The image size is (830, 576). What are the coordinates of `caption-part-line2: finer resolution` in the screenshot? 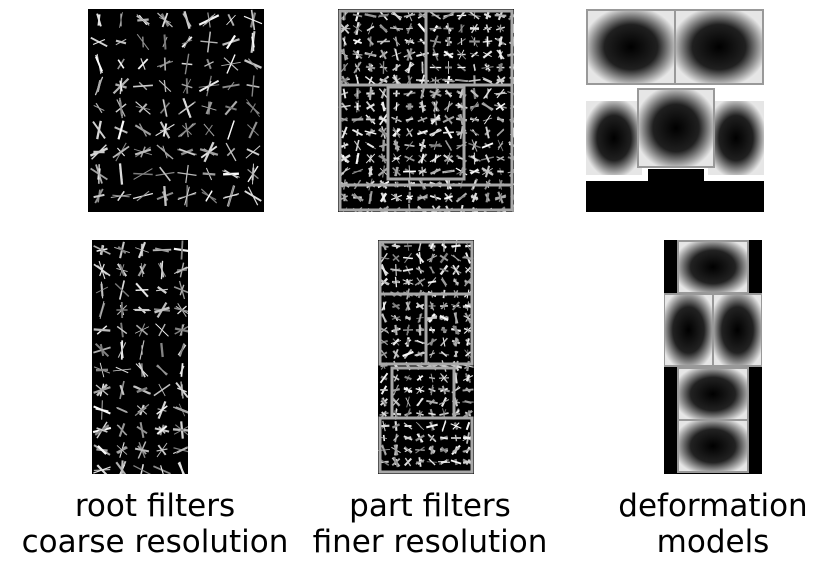 It's located at (430, 542).